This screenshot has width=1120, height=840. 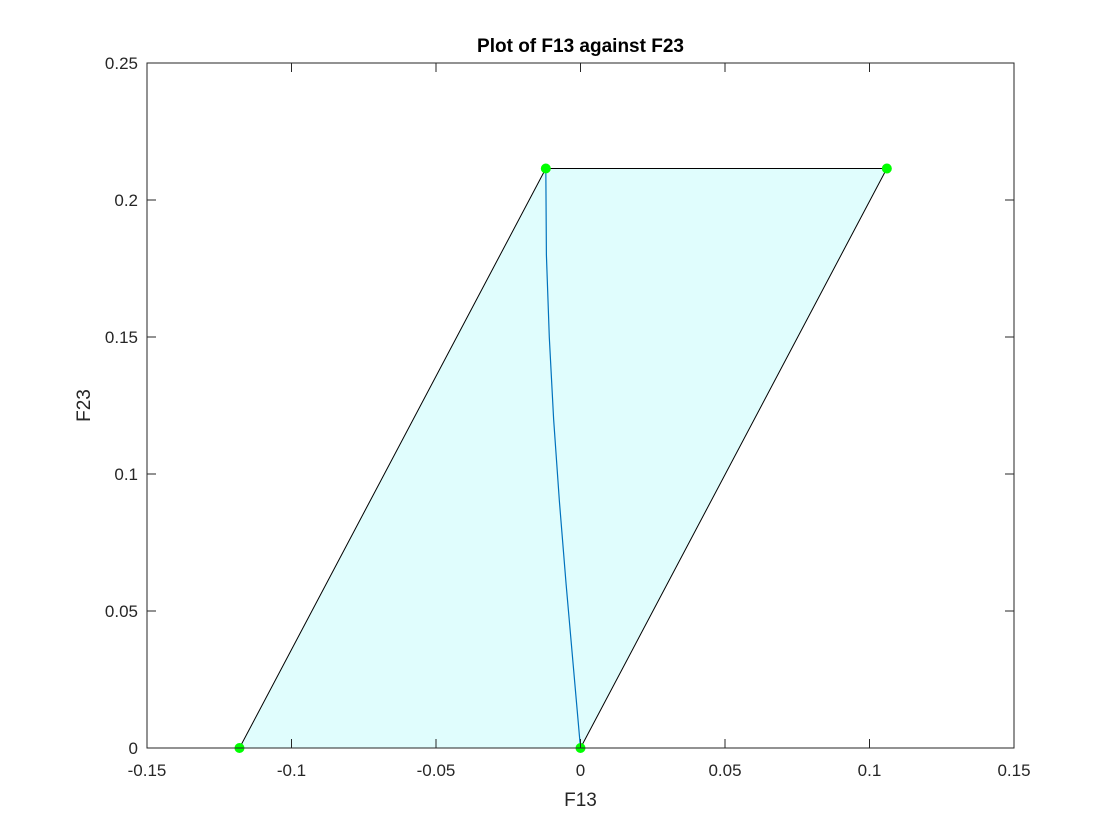 What do you see at coordinates (580, 46) in the screenshot?
I see `chart-title: Plot of F13 against F23` at bounding box center [580, 46].